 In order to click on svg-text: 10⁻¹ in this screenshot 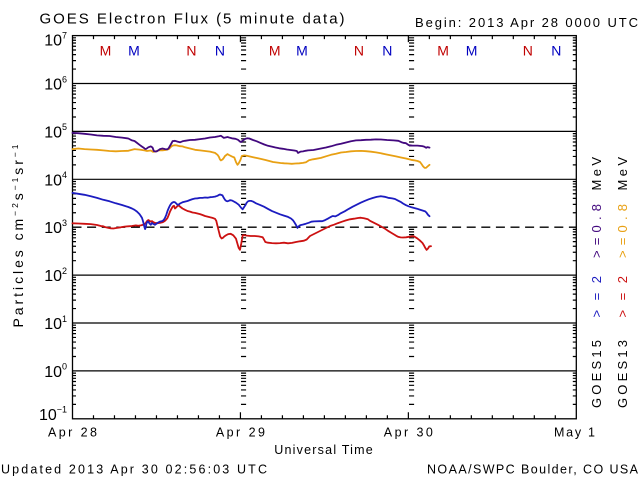, I will do `click(53, 414)`.